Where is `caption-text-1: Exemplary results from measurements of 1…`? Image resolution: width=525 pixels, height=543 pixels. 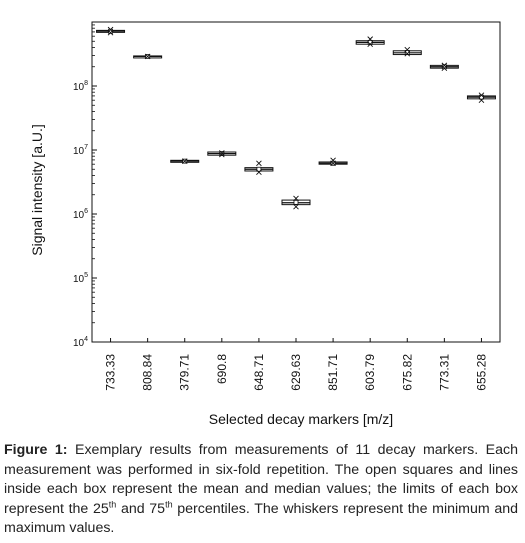
caption-text-1: Exemplary results from measurements of 1… is located at coordinates (261, 479).